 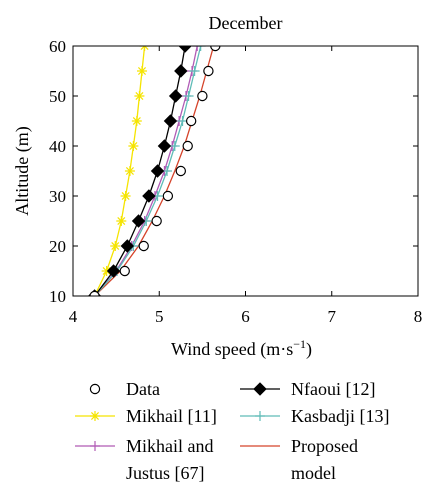 I want to click on x-tick-label: 6, so click(x=245, y=316).